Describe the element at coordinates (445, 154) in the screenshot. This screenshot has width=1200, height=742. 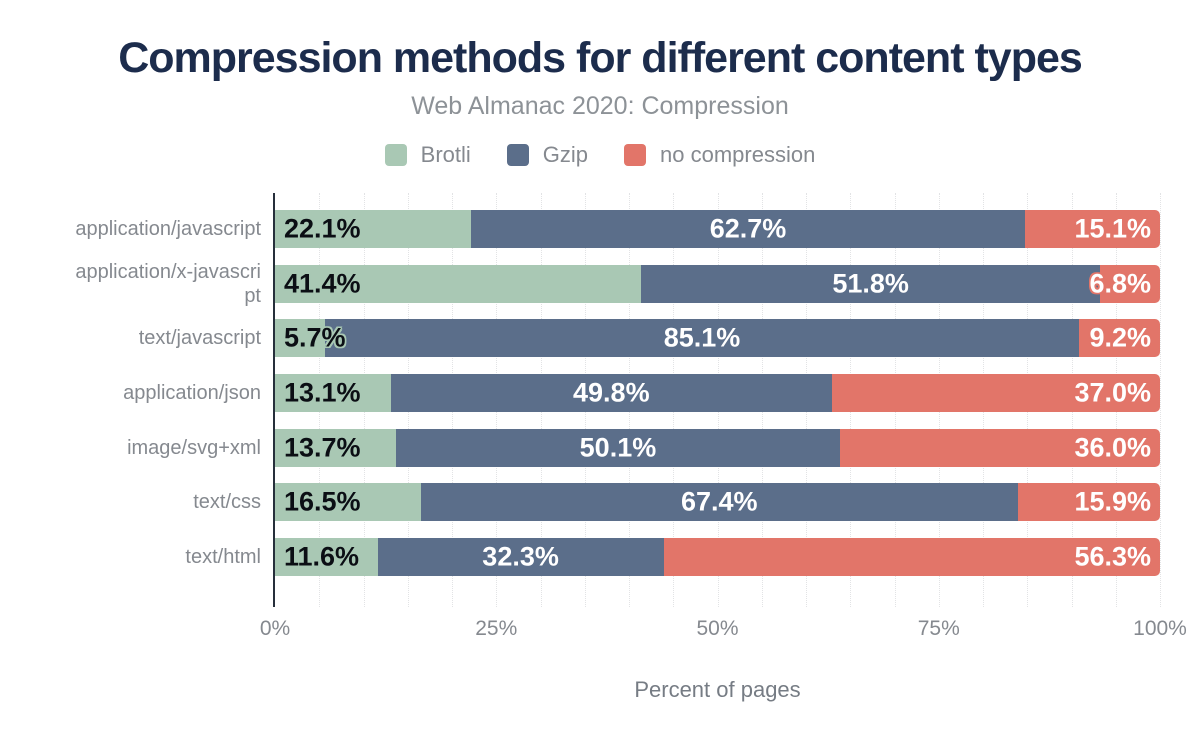
I see `legend-label: Brotli` at that location.